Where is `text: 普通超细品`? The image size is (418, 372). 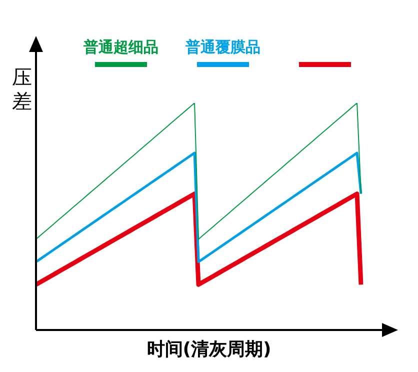 text: 普通超细品 is located at coordinates (121, 47).